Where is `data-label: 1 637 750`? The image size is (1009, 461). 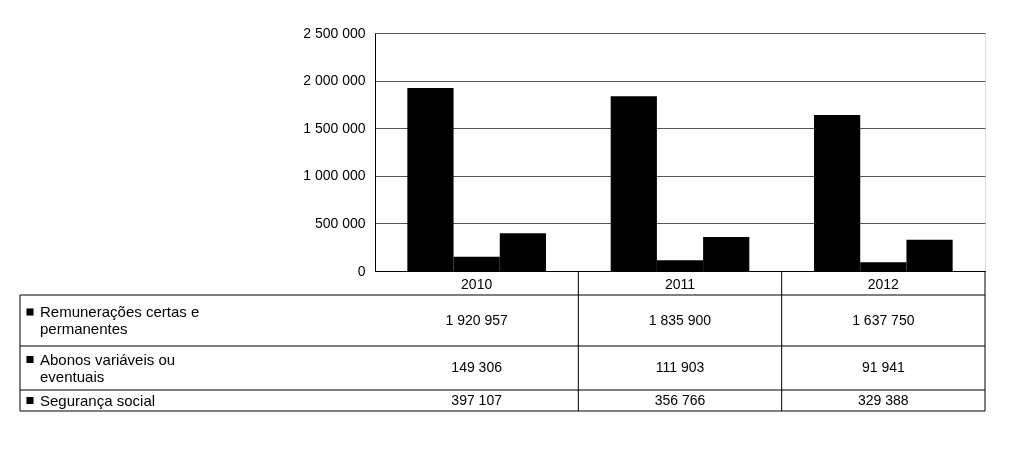 data-label: 1 637 750 is located at coordinates (883, 319).